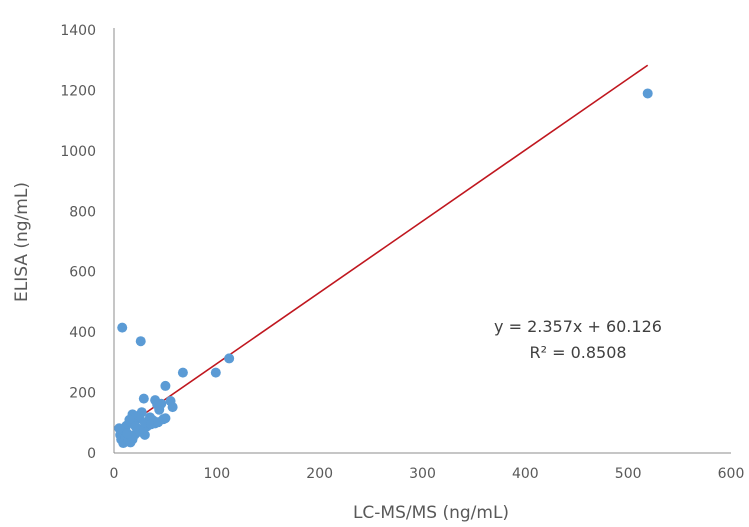 Image resolution: width=749 pixels, height=527 pixels. Describe the element at coordinates (577, 352) in the screenshot. I see `r-squared-label: R² = 0.8508` at that location.